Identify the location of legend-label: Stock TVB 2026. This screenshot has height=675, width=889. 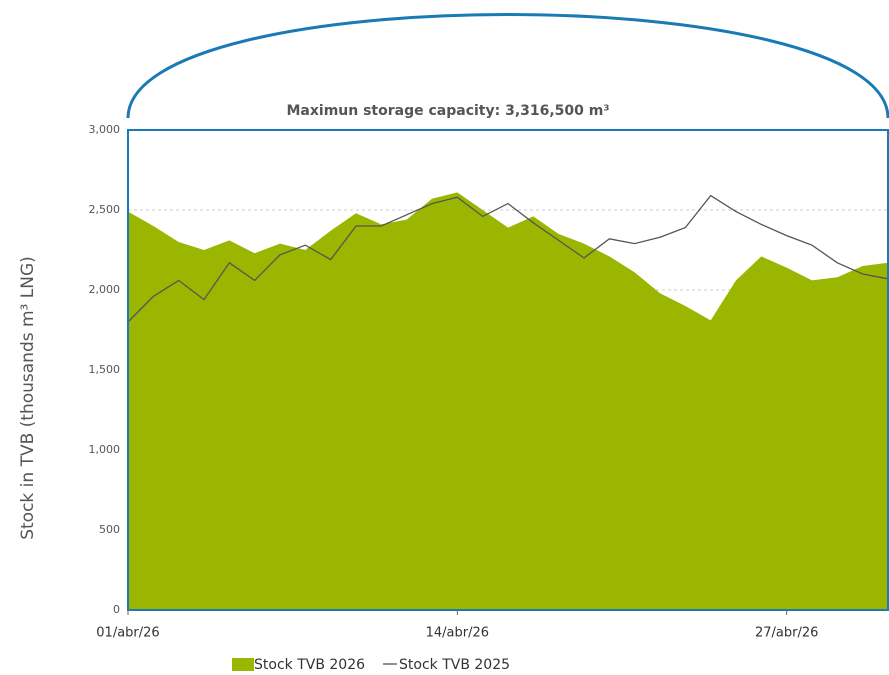
(309, 665).